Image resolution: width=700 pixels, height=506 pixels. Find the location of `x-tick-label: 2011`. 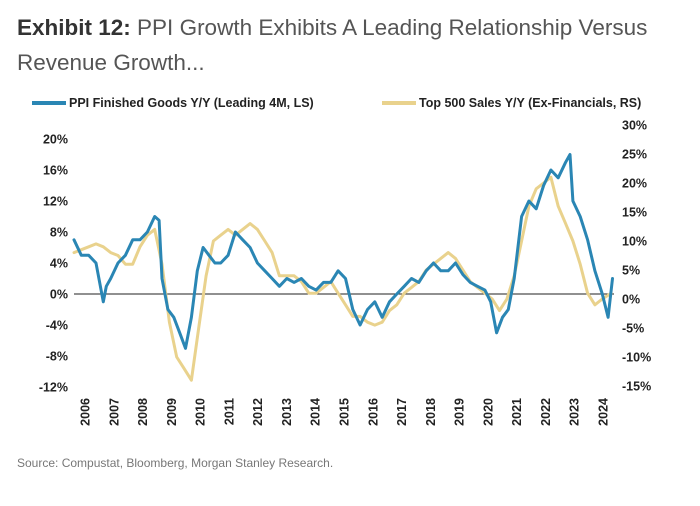

x-tick-label: 2011 is located at coordinates (229, 411).